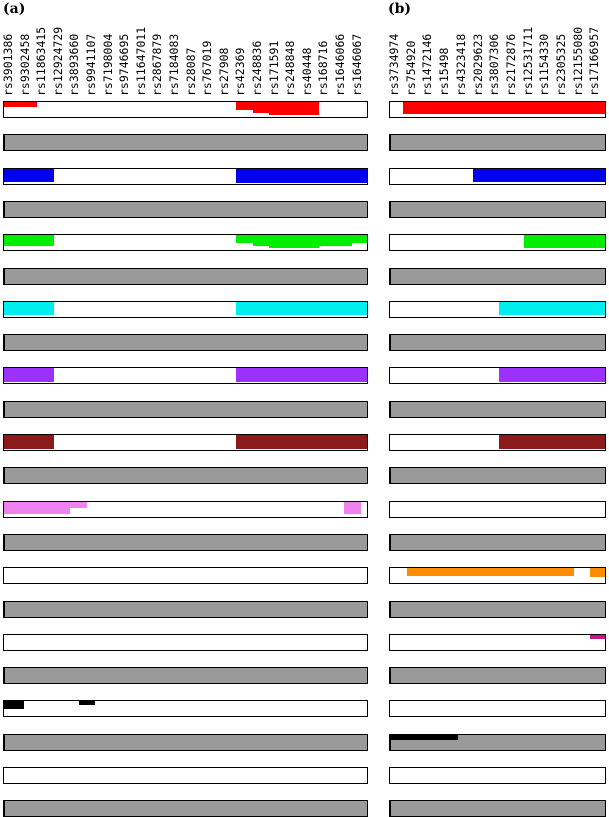  Describe the element at coordinates (561, 64) in the screenshot. I see `snp-label: rs2305325` at that location.